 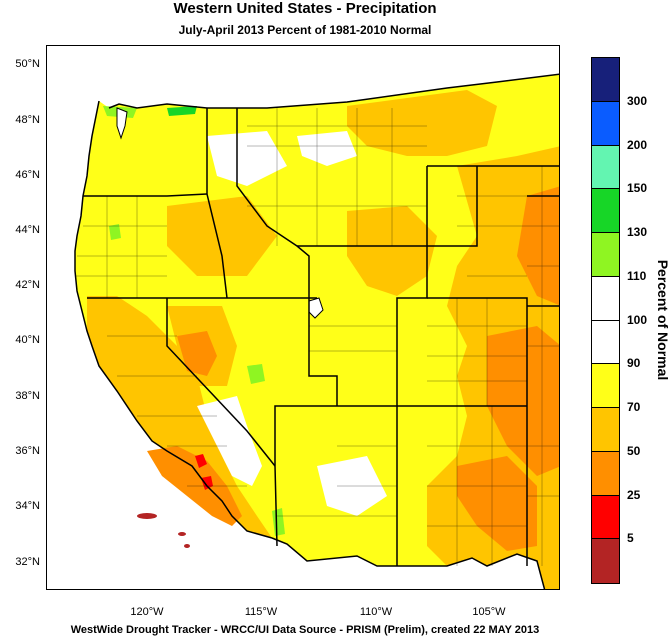 I want to click on lat-label-46n: 46°N, so click(x=27, y=175).